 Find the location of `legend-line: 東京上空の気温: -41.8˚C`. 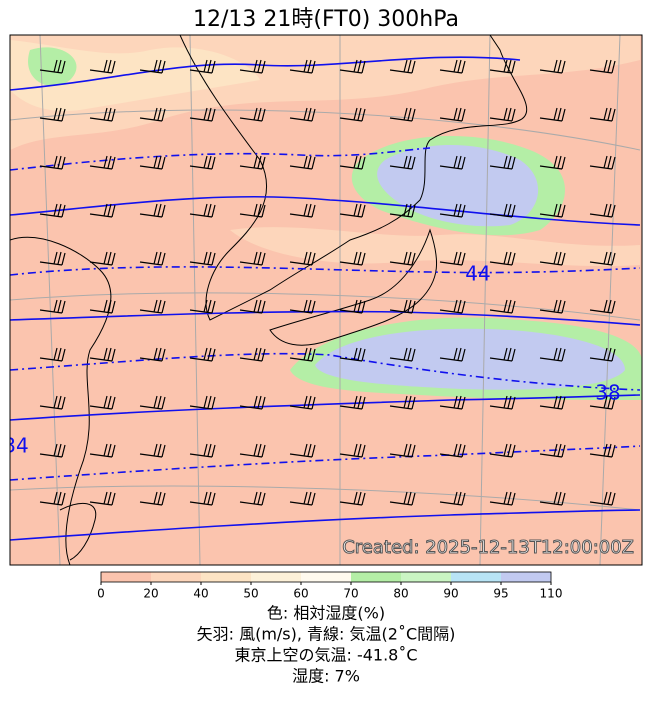

legend-line: 東京上空の気温: -41.8˚C is located at coordinates (325, 655).